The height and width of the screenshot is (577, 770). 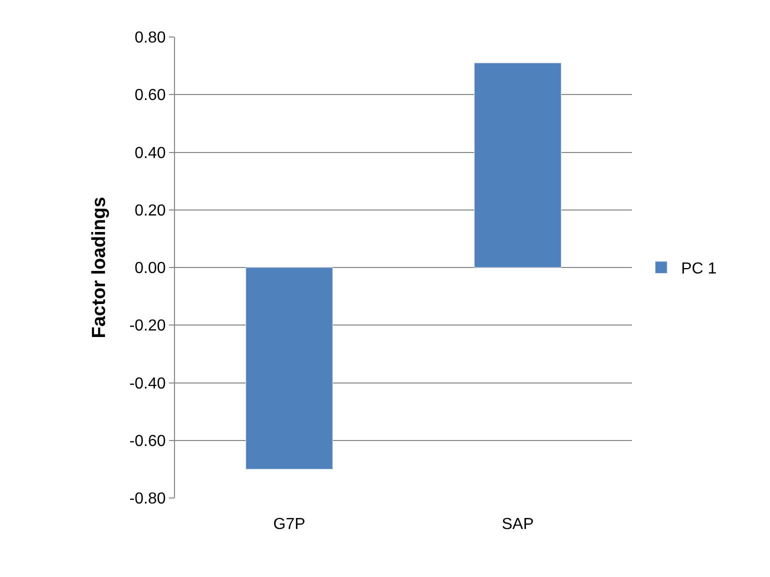 What do you see at coordinates (150, 153) in the screenshot?
I see `y-tick-label: 0.40` at bounding box center [150, 153].